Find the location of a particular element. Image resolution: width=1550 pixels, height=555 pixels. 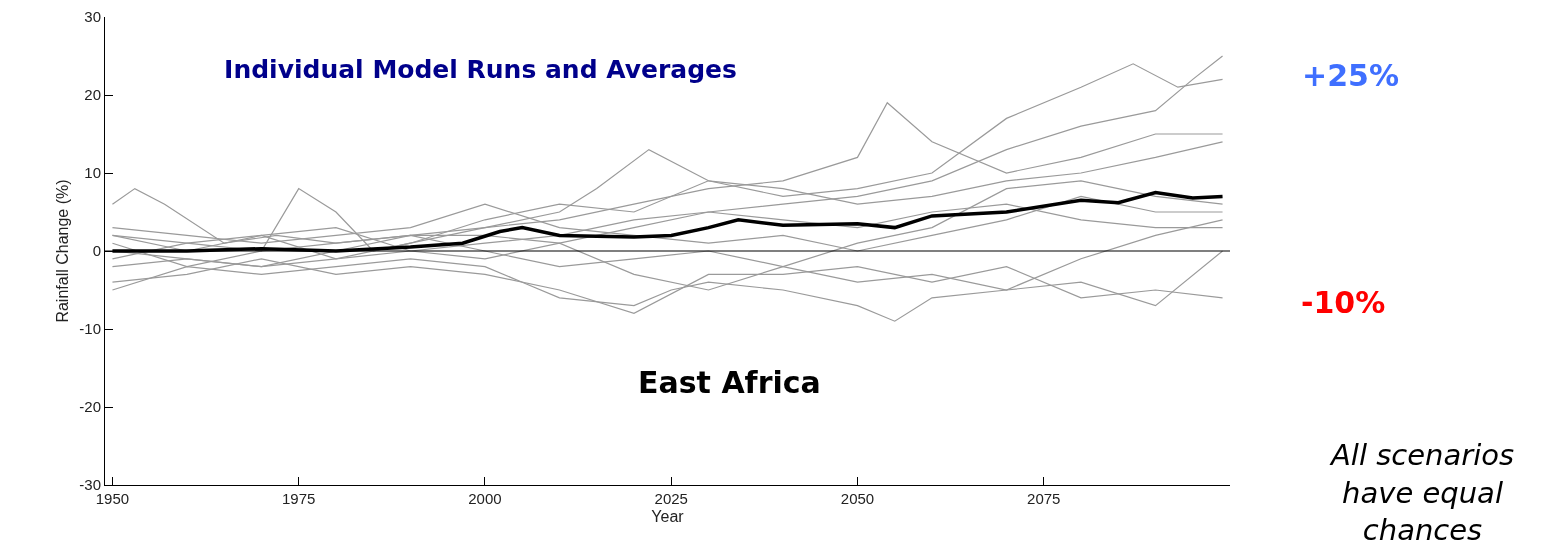

y-tick-label: -10 is located at coordinates (90, 329).